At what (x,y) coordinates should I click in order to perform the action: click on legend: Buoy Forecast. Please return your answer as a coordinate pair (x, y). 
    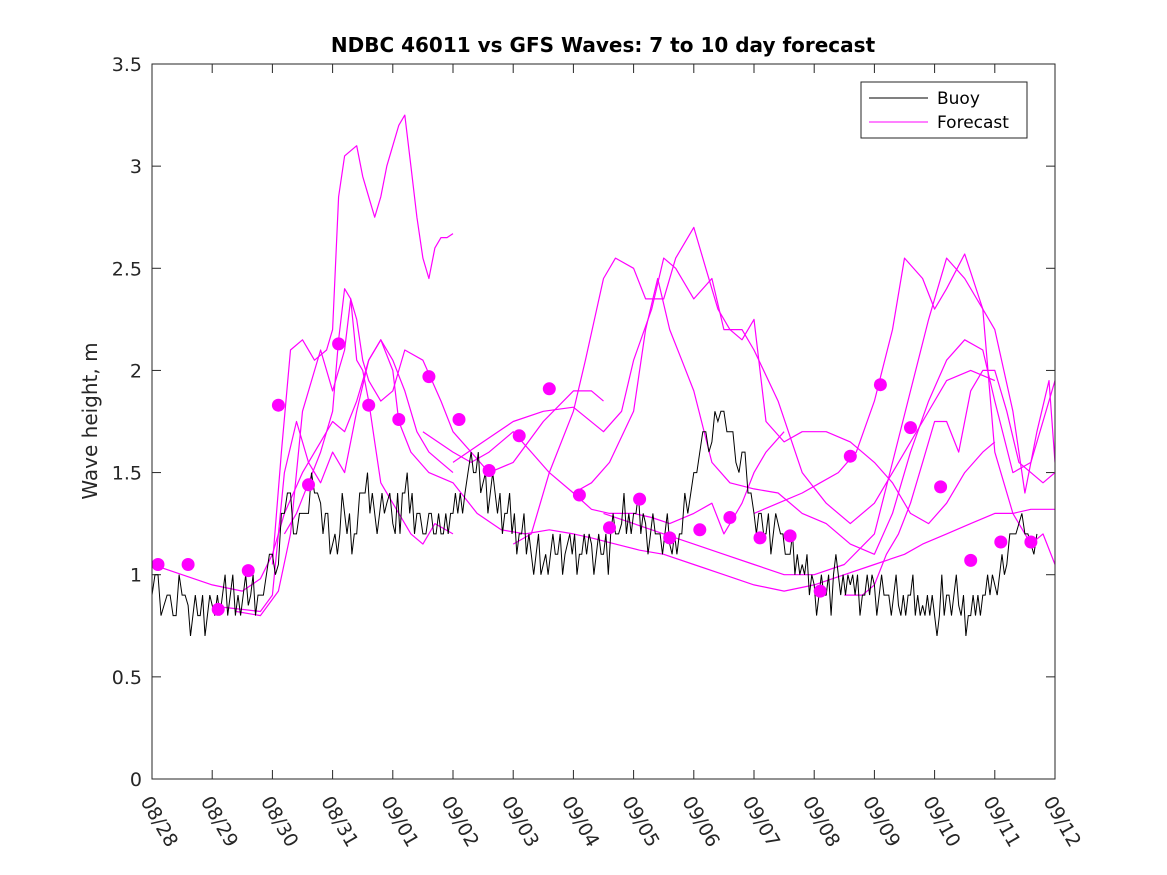
    Looking at the image, I should click on (944, 110).